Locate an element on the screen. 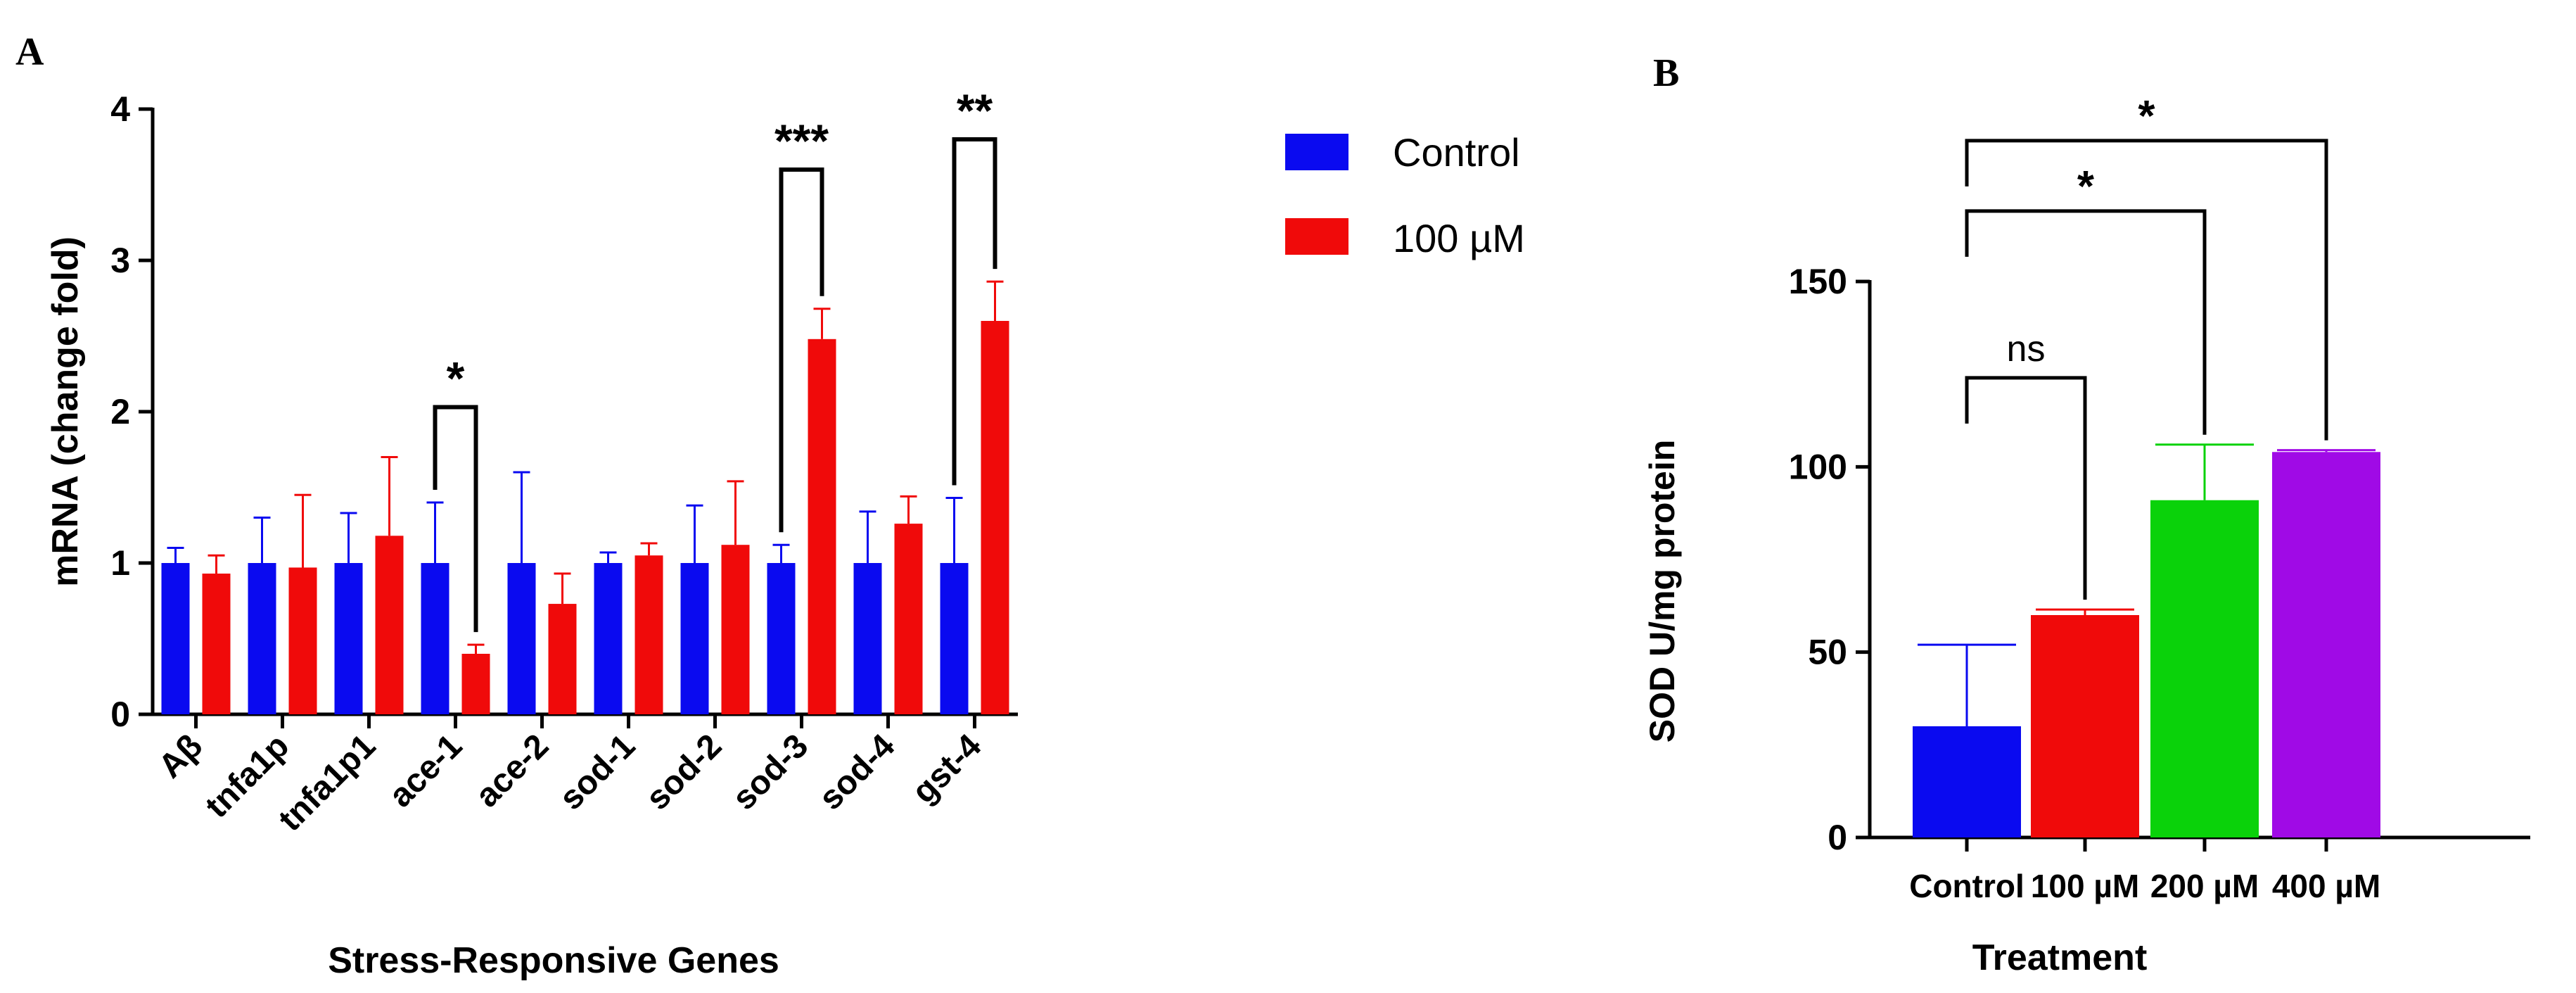  significance-label: *** is located at coordinates (801, 141).